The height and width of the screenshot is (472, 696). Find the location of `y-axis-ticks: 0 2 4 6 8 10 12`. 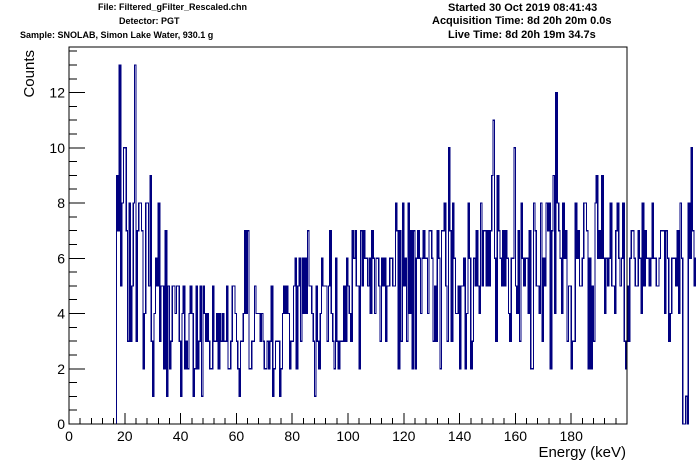

y-axis-ticks: 0 2 4 6 8 10 12 is located at coordinates (67, 241).